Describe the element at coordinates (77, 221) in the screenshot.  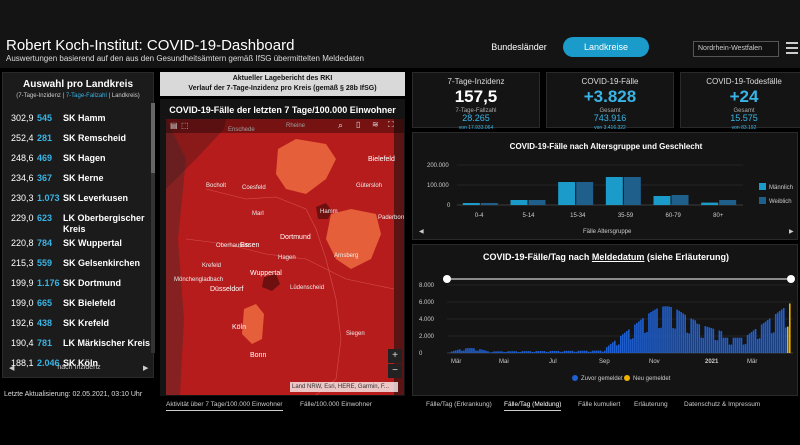
I see `landkreis-row: 229,0 623 LK Oberbergischer Kreis` at that location.